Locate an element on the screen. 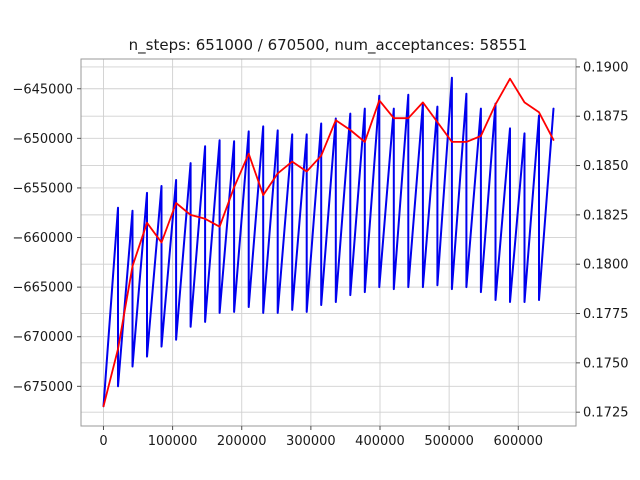 The width and height of the screenshot is (640, 480). y2-tick-label: 0.1725 is located at coordinates (606, 413).